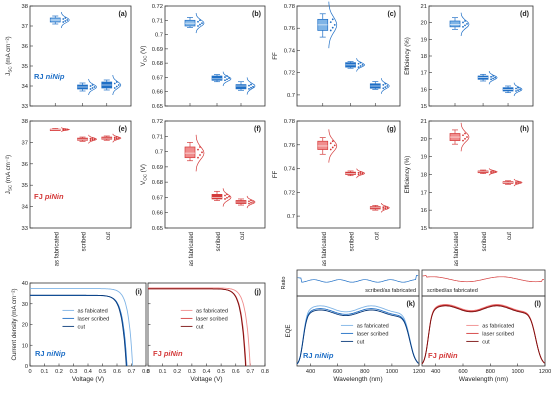 The width and height of the screenshot is (554, 401). I want to click on panel-k, so click(358, 318).